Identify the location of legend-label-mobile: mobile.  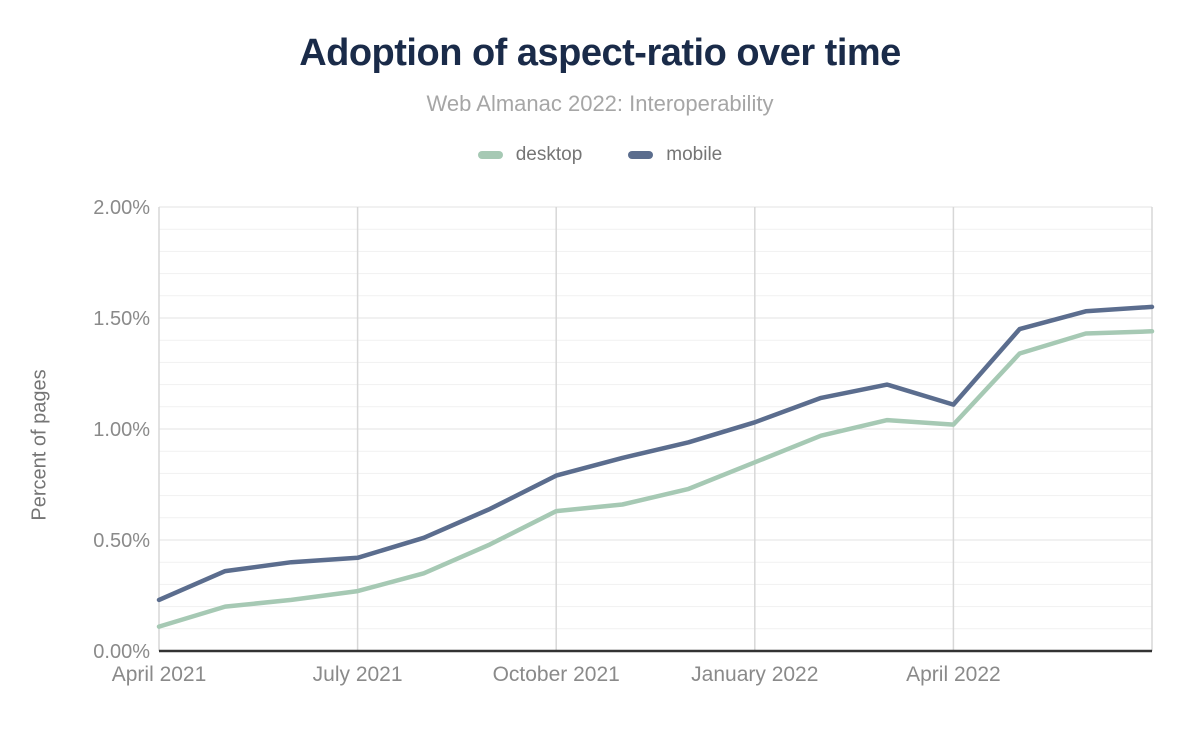
(694, 154).